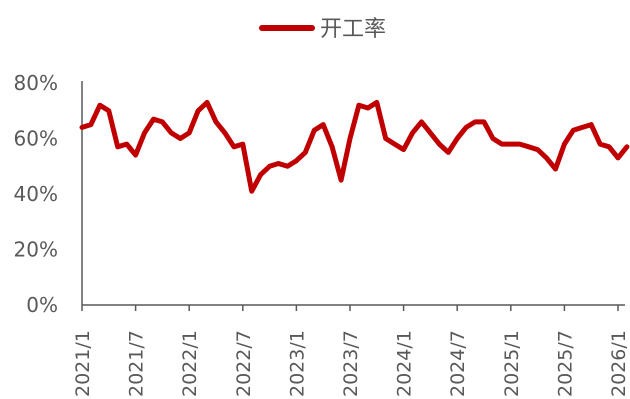  I want to click on x-tick-label: 2025/1, so click(512, 363).